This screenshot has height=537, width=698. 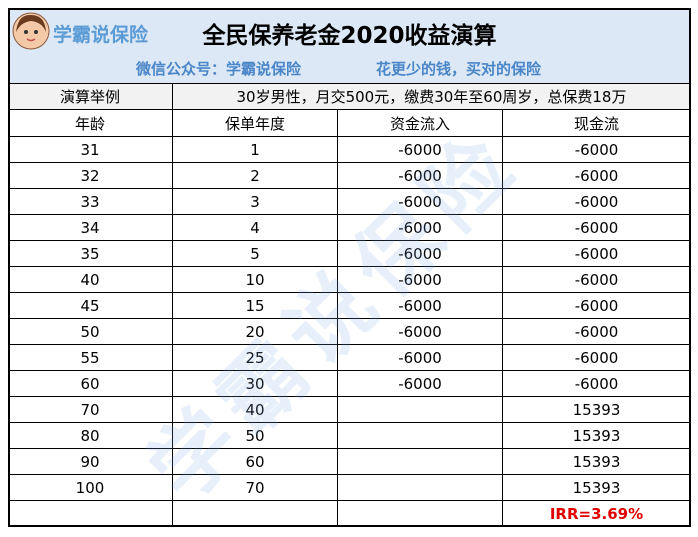 I want to click on table-cell: 32, so click(x=90, y=176).